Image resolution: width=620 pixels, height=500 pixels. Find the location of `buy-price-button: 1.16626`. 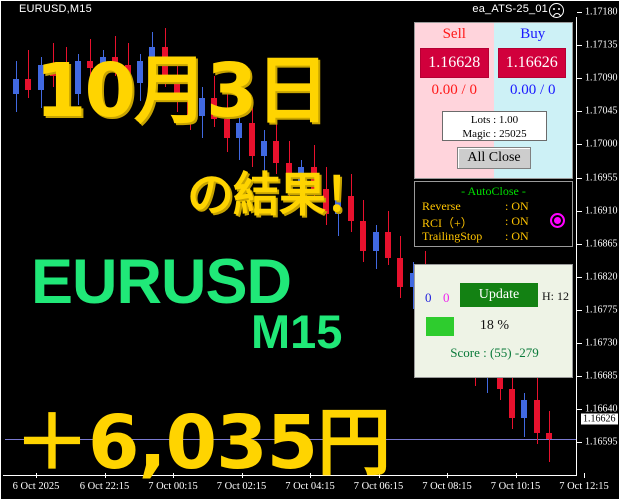

buy-price-button: 1.16626 is located at coordinates (531, 63).